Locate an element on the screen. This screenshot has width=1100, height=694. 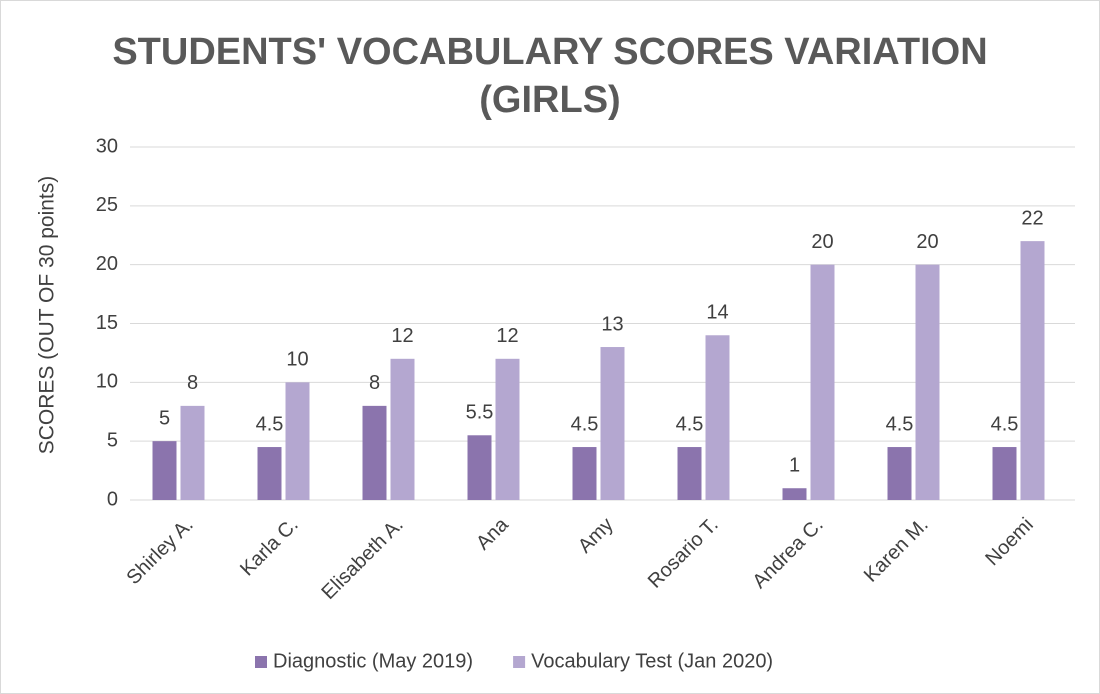
data-label: 1 is located at coordinates (794, 466).